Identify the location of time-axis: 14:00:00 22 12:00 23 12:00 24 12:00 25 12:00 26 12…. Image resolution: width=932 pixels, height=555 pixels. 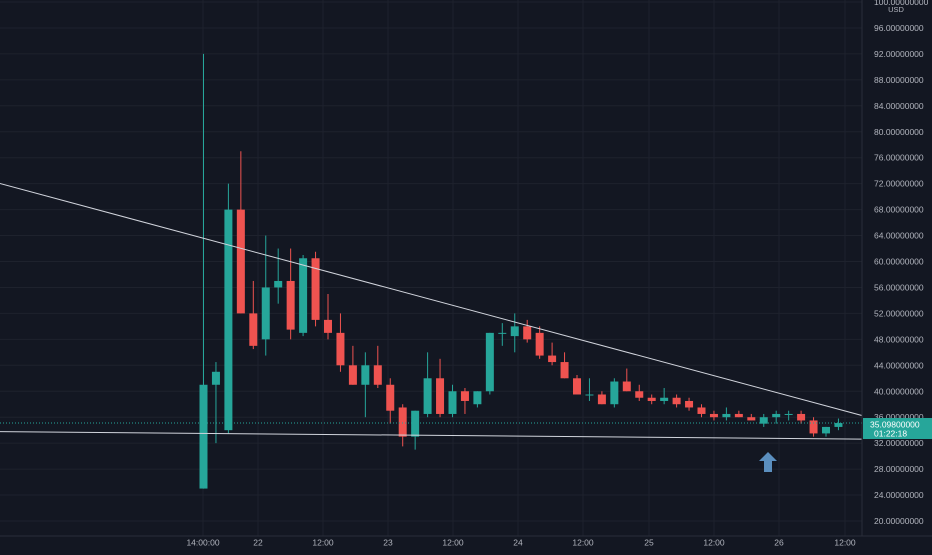
(466, 542).